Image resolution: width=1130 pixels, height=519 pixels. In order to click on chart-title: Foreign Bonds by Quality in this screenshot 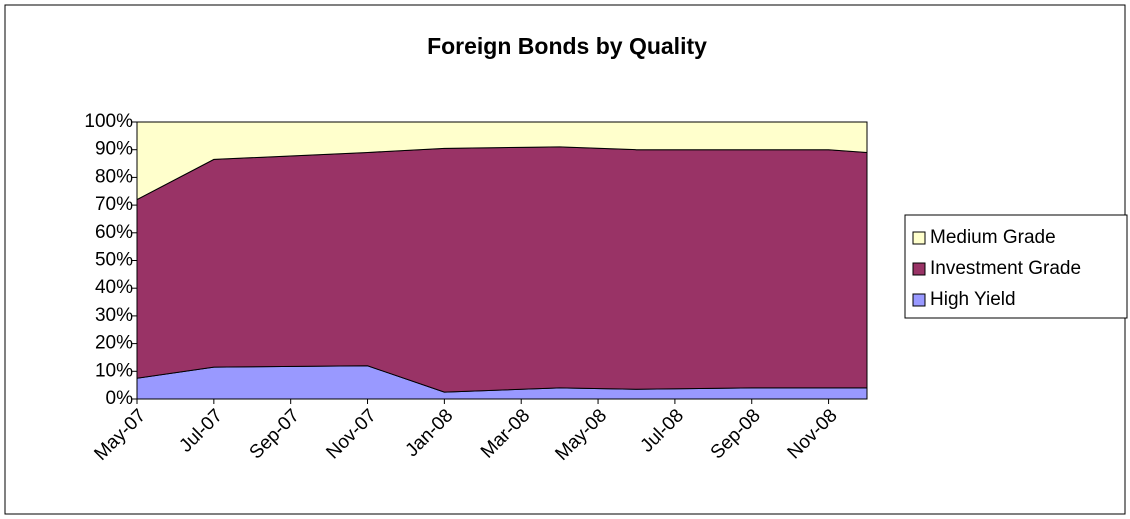, I will do `click(567, 46)`.